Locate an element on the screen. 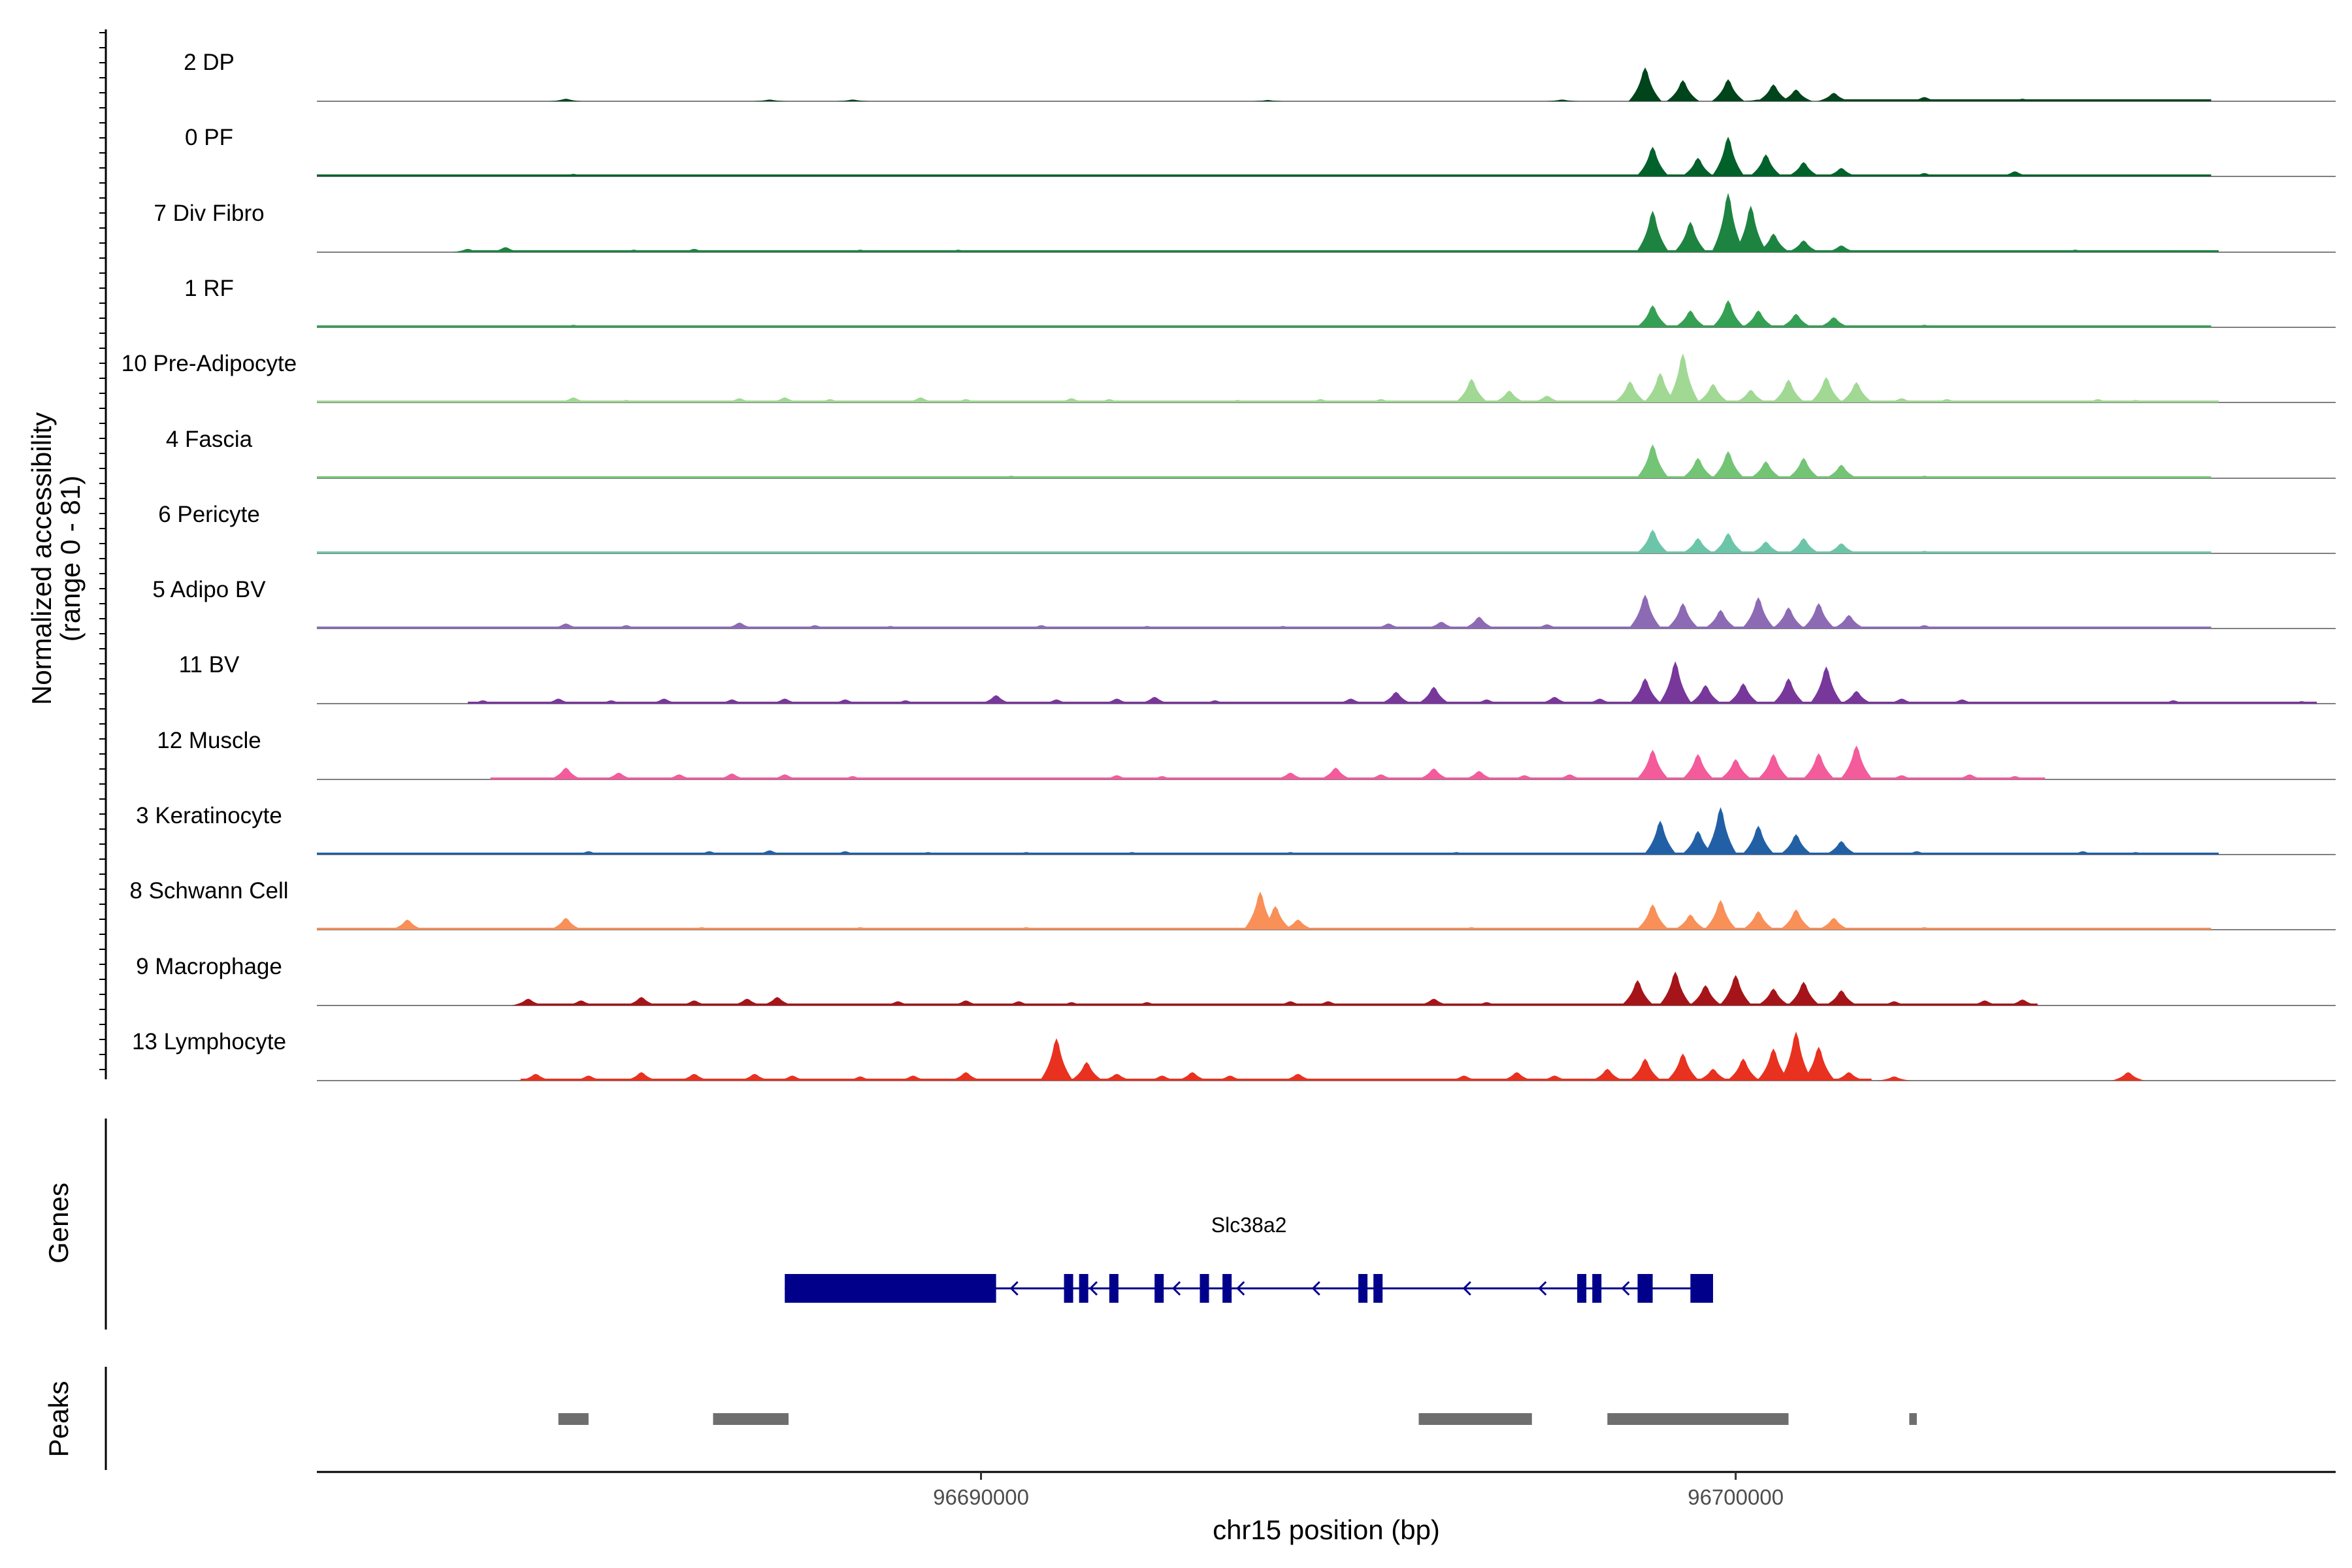 This screenshot has height=1568, width=2352. track-8-schwann-cell: 8 Schwann Cell is located at coordinates (1232, 904).